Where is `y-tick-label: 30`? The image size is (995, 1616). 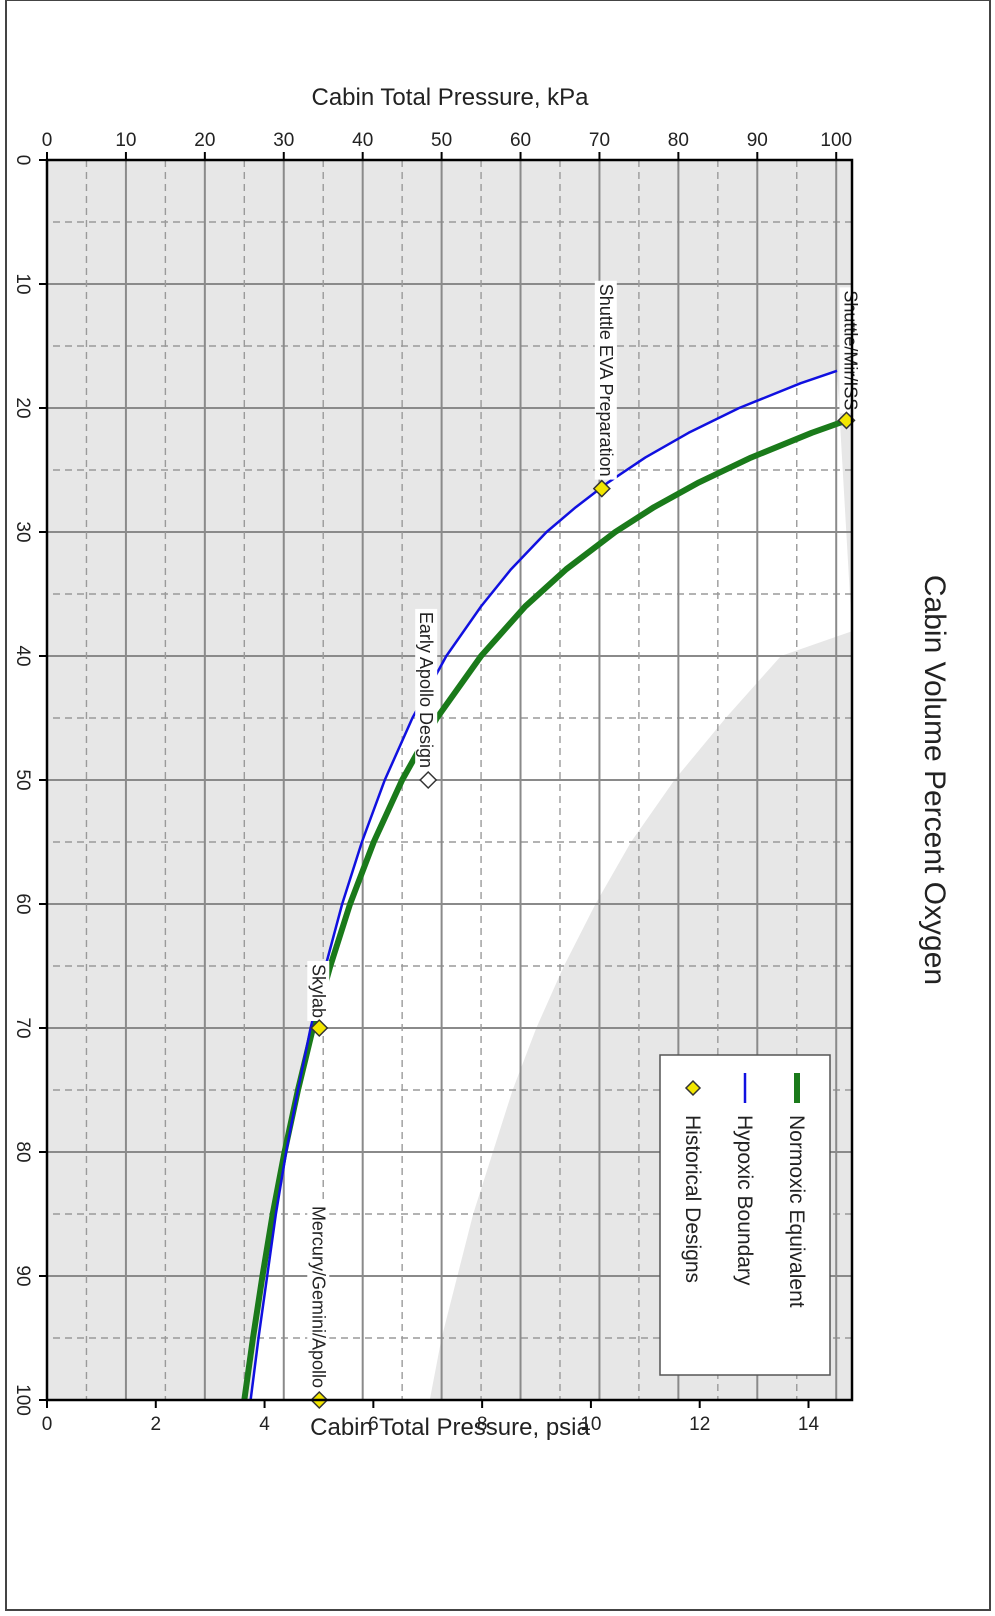 y-tick-label: 30 is located at coordinates (283, 140).